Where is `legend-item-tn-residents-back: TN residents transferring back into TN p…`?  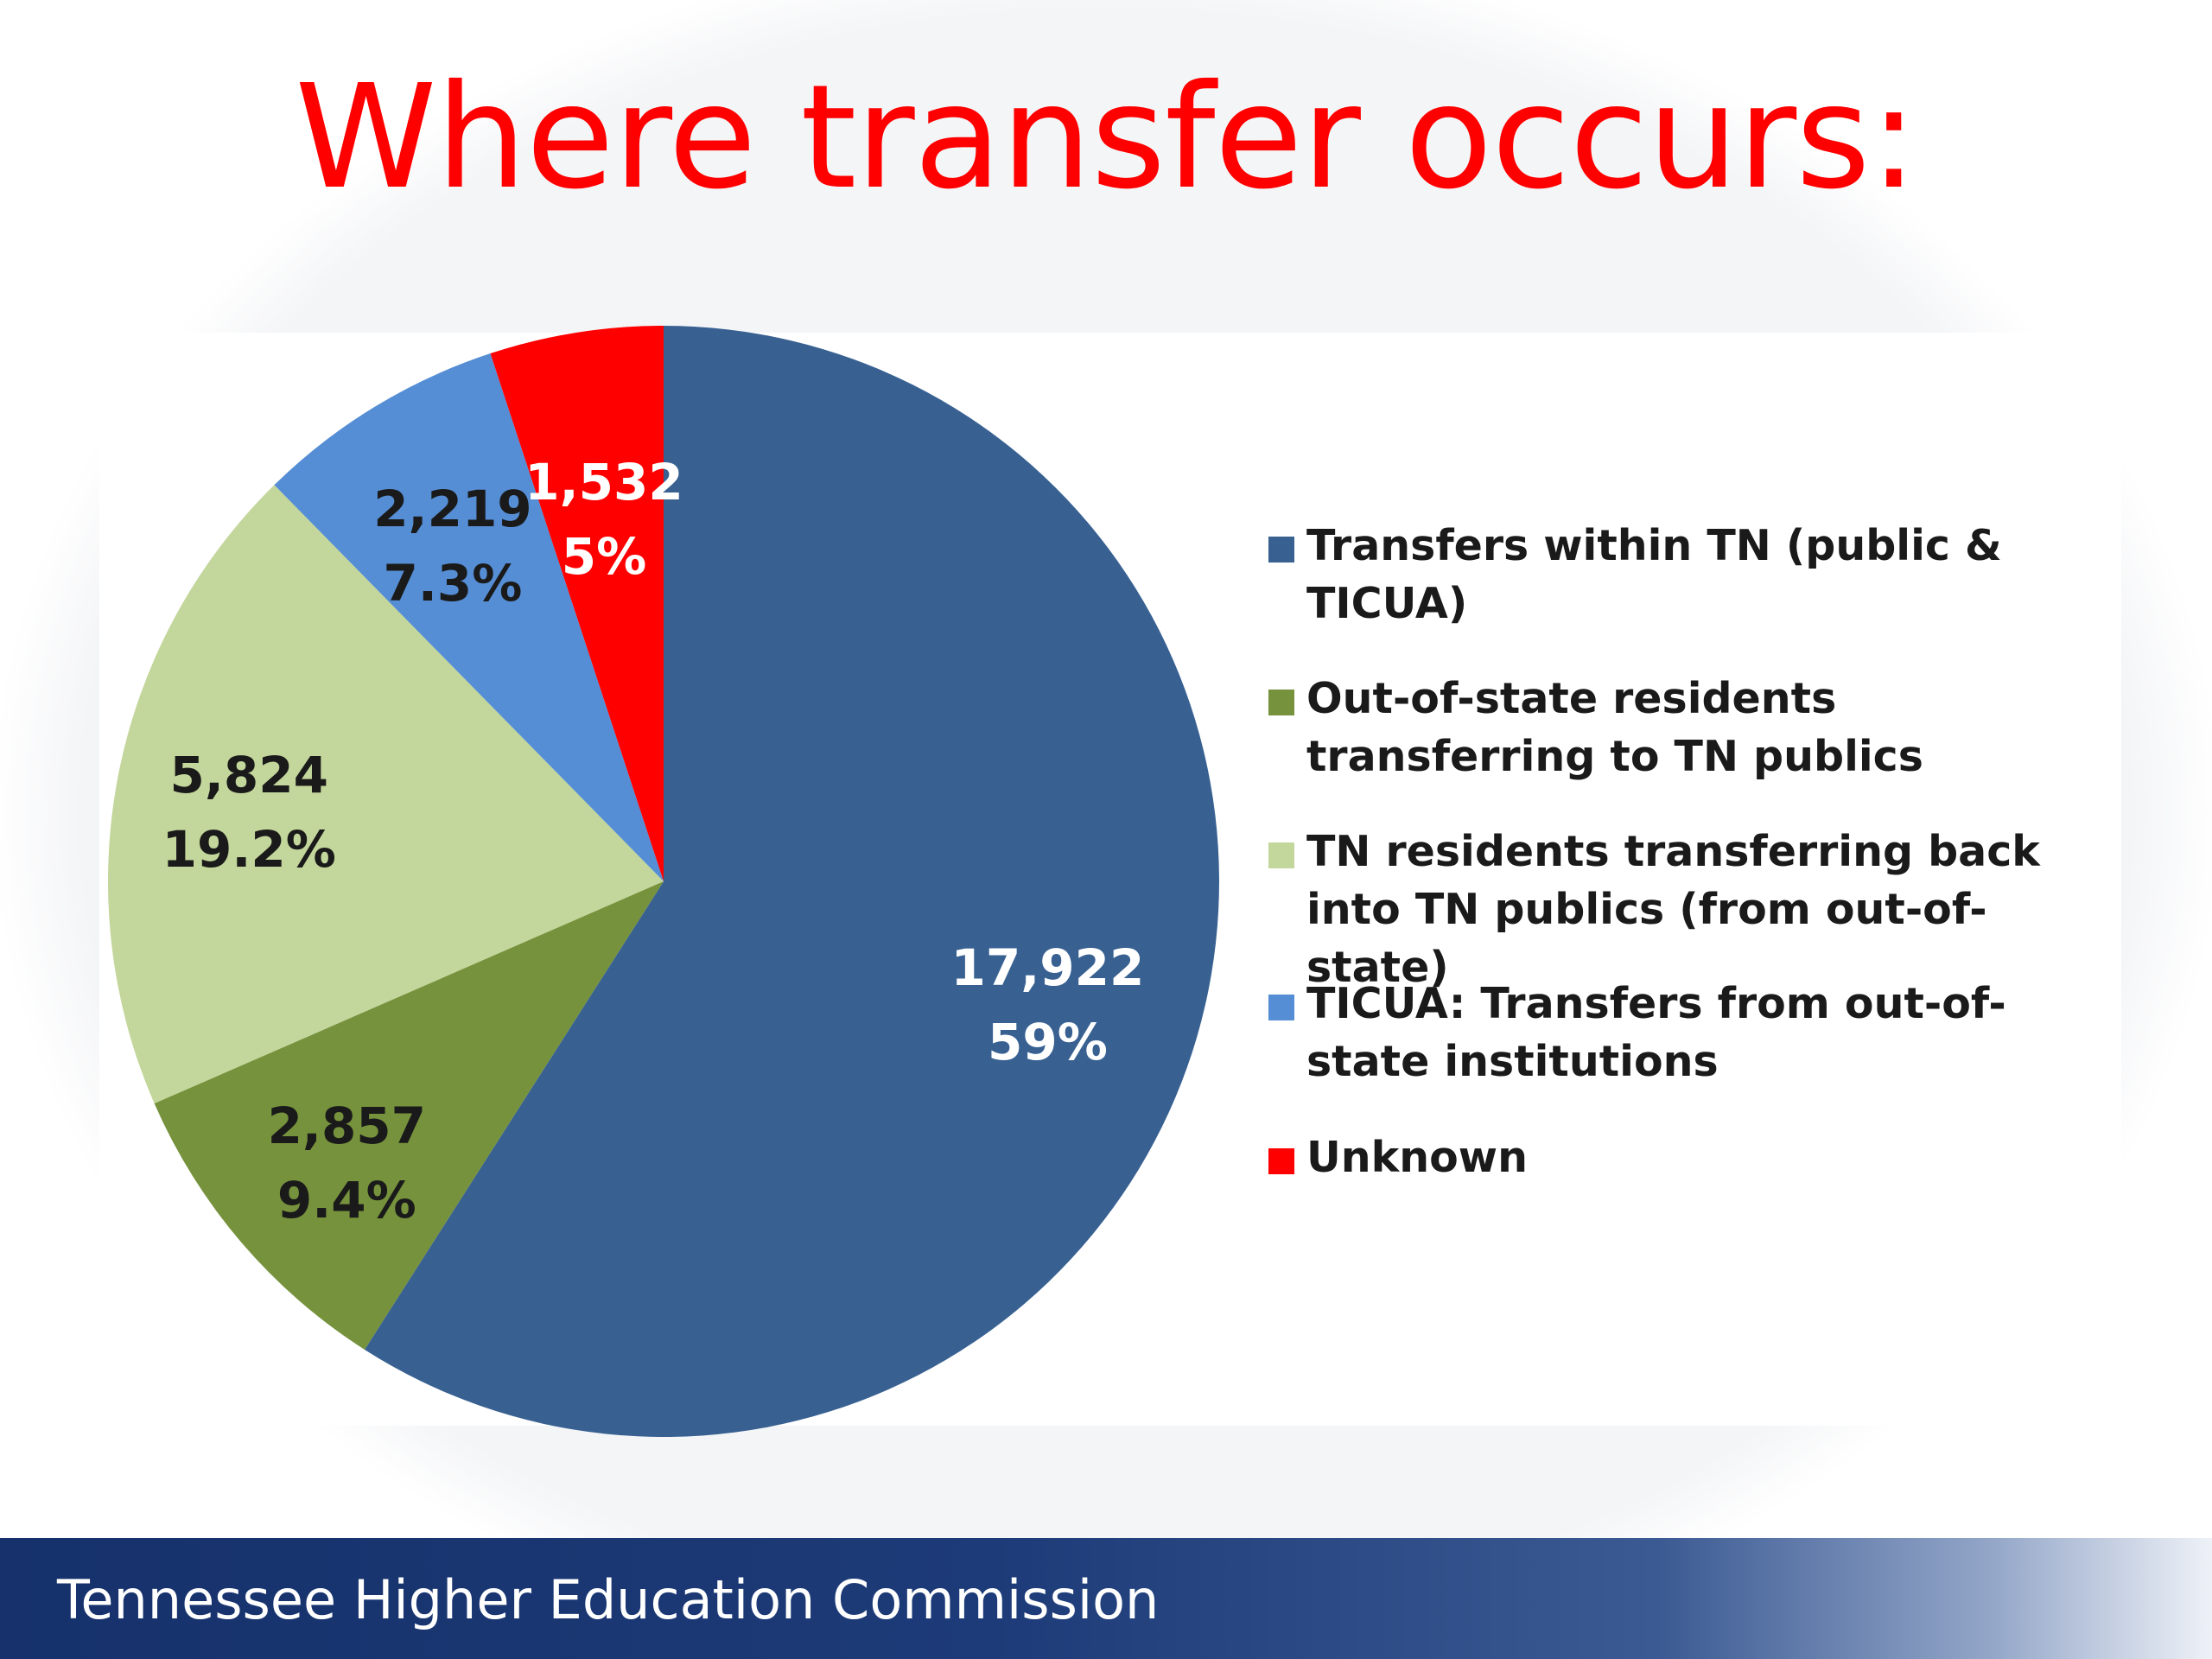 legend-item-tn-residents-back: TN residents transferring back into TN p… is located at coordinates (1700, 909).